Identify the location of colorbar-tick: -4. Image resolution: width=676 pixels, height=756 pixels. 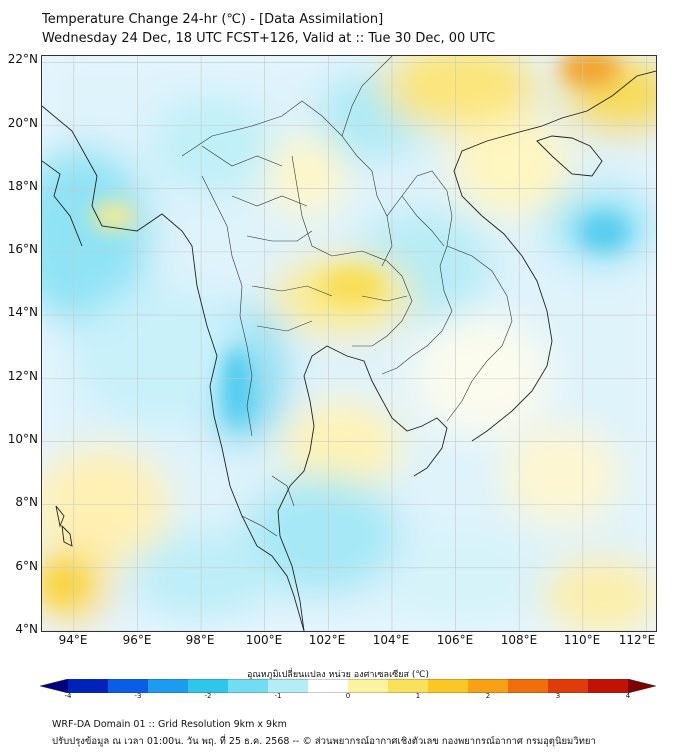
(68, 696).